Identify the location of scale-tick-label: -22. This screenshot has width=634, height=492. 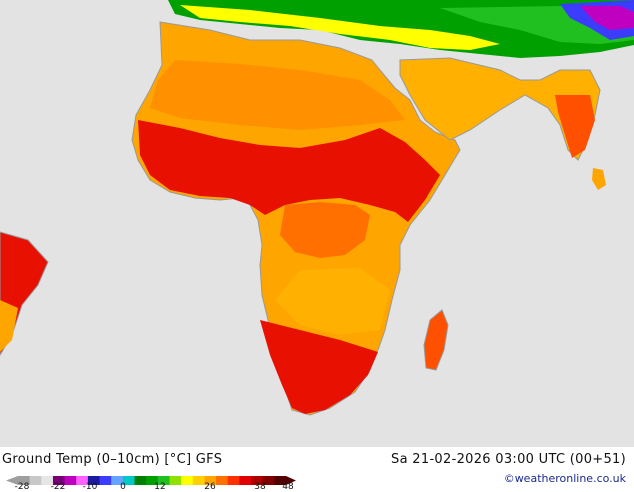
(58, 487).